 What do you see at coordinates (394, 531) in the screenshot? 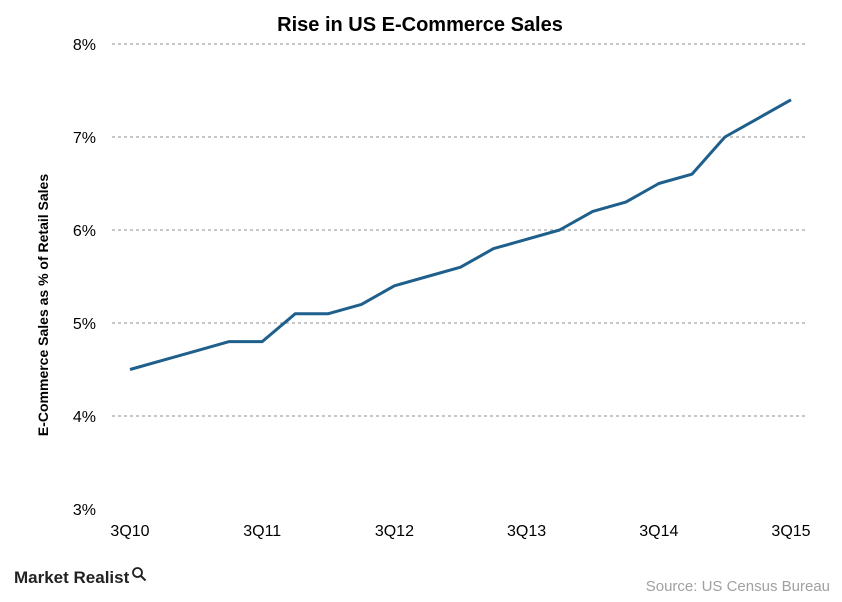
I see `x-tick-label: 3Q12` at bounding box center [394, 531].